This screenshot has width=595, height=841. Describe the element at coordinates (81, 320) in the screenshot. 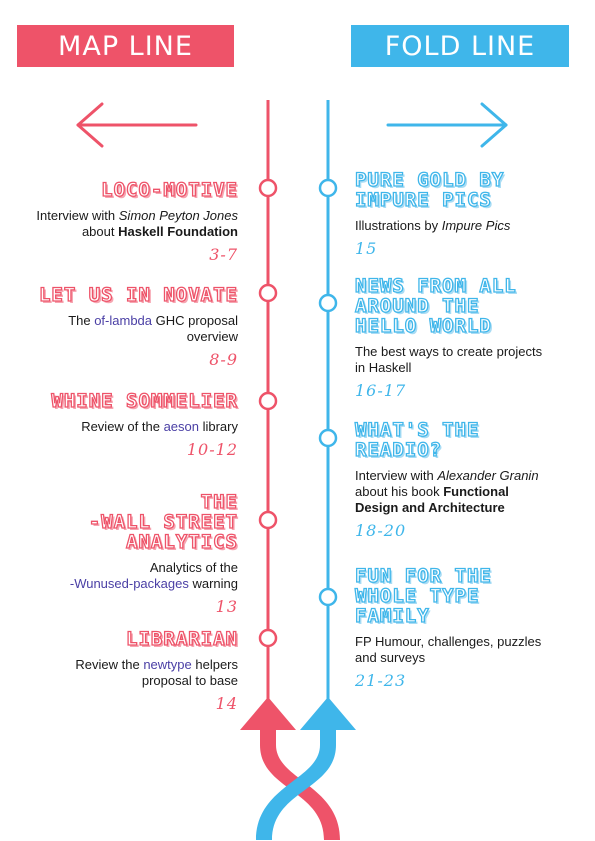

I see `desc-text: The` at that location.